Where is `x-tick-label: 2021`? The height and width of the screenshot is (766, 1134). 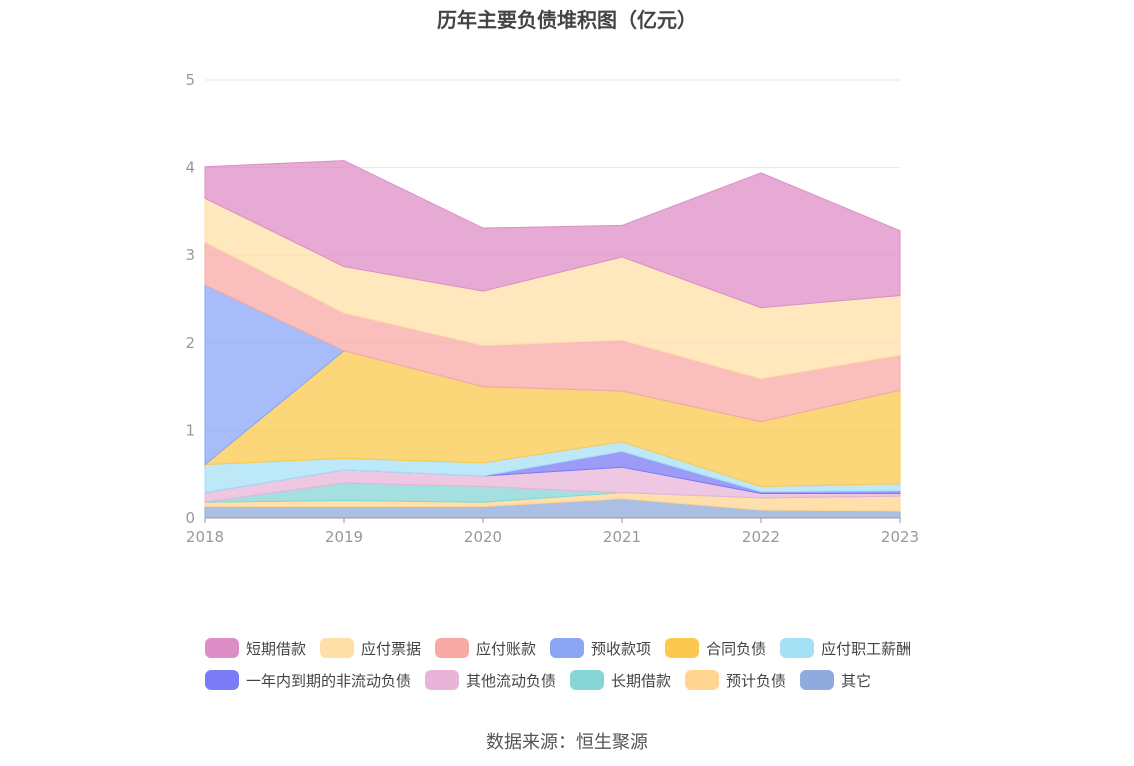
x-tick-label: 2021 is located at coordinates (622, 537).